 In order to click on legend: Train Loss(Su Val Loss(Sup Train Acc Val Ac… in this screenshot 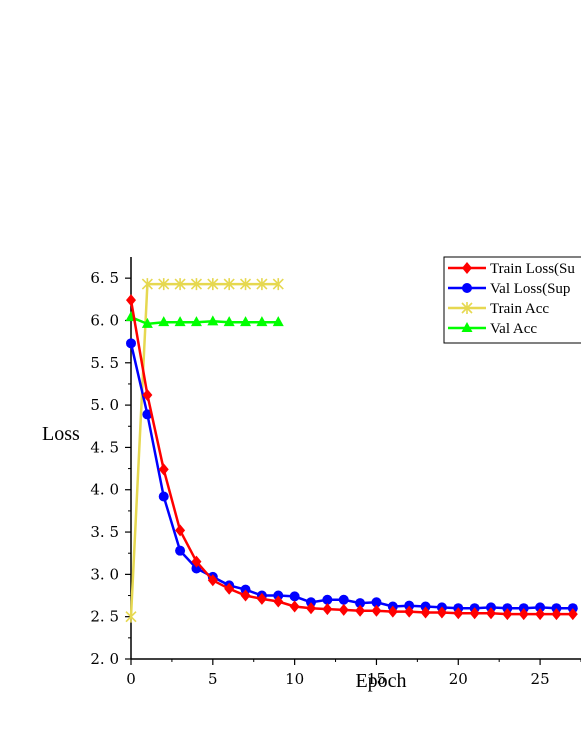, I will do `click(512, 300)`.